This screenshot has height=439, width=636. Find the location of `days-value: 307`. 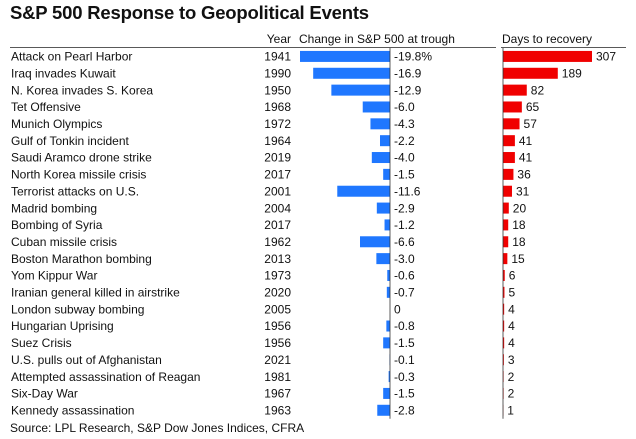

days-value: 307 is located at coordinates (606, 57).